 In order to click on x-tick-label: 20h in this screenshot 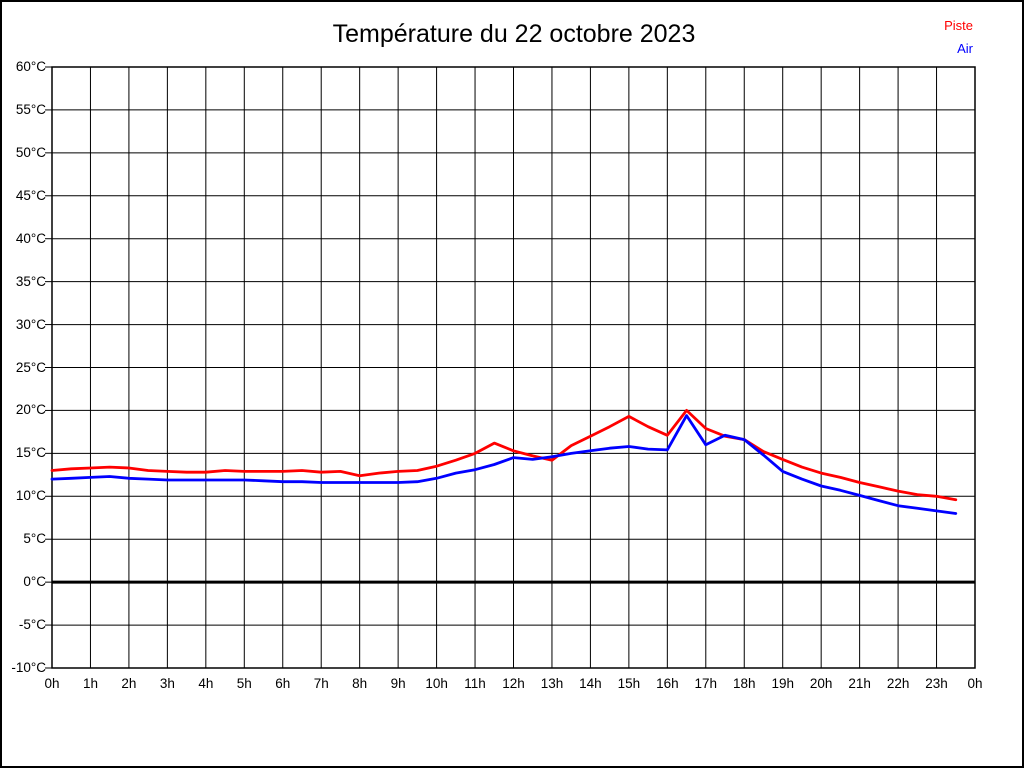, I will do `click(821, 683)`.